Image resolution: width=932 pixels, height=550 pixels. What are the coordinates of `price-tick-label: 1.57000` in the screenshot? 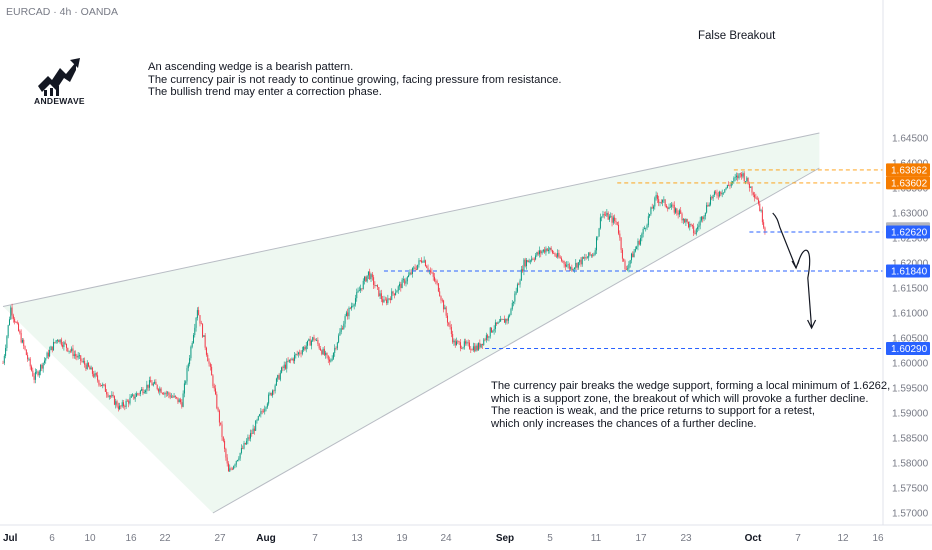 It's located at (910, 514).